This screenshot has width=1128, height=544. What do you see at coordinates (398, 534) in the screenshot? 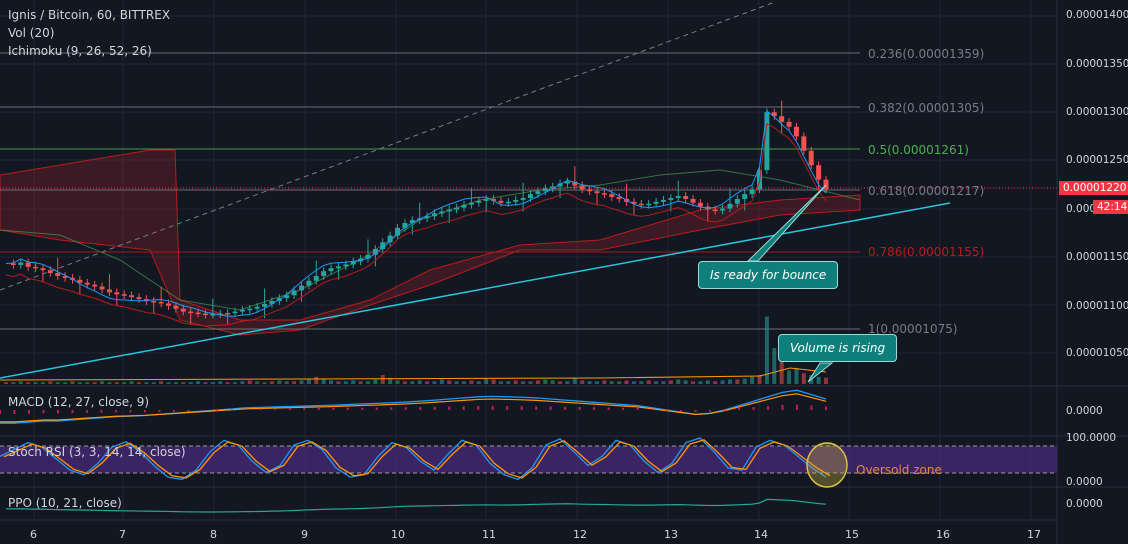
I see `time-tick: 10` at bounding box center [398, 534].